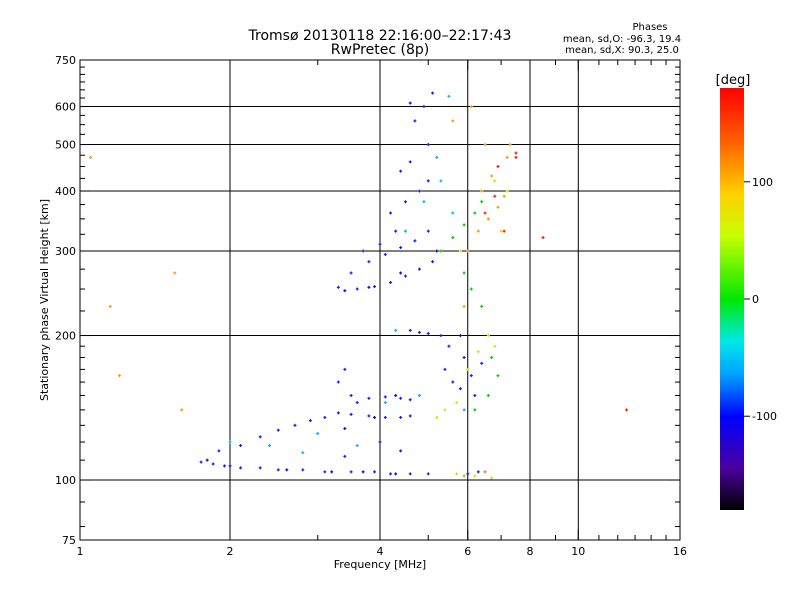 This screenshot has height=600, width=800. I want to click on x-axis-label: Frequency [MHz], so click(380, 564).